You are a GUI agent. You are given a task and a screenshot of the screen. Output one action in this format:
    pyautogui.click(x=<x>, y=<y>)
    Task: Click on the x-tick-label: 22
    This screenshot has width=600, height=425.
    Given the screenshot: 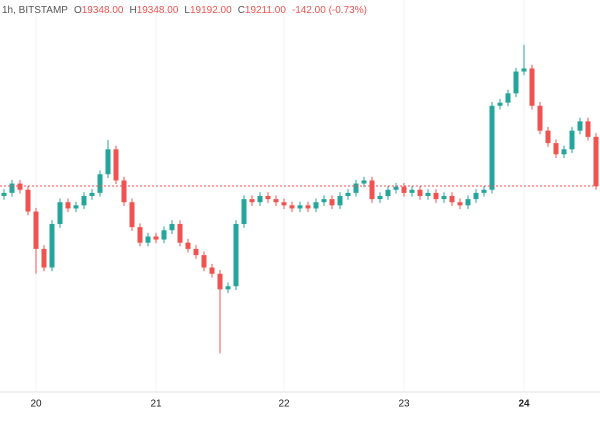 What is the action you would take?
    pyautogui.click(x=284, y=404)
    